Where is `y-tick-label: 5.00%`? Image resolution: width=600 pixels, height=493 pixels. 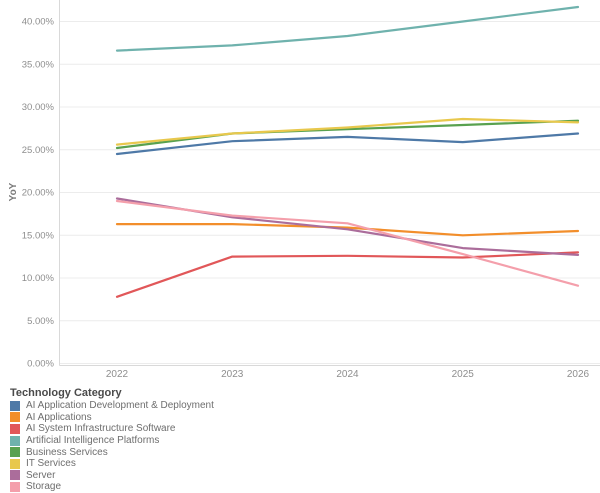 y-tick-label: 5.00% is located at coordinates (40, 321).